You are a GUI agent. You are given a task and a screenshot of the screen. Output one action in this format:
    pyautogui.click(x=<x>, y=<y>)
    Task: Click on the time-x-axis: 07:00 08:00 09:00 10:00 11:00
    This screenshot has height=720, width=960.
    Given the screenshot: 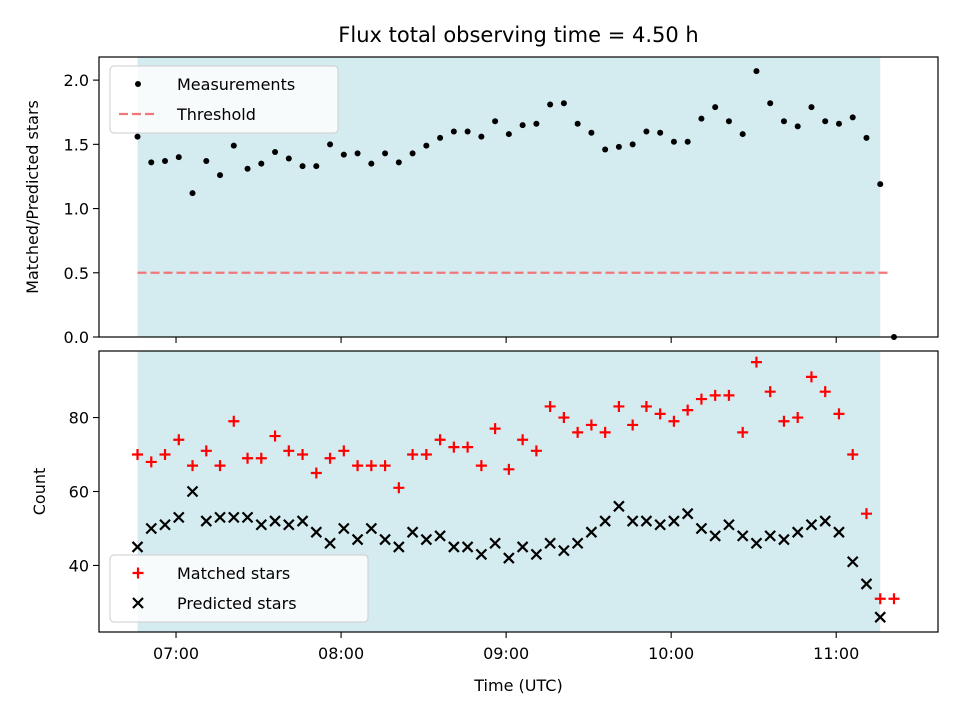 What is the action you would take?
    pyautogui.click(x=506, y=647)
    